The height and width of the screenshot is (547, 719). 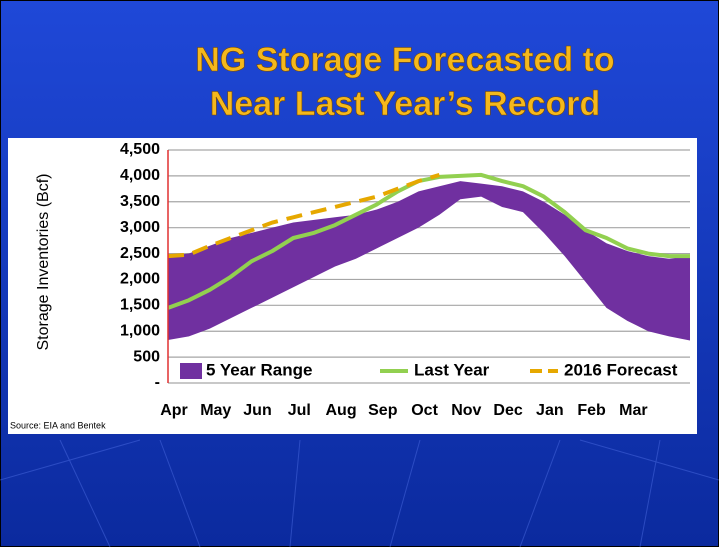 I want to click on y-axis-label: Storage Inventories (Bcf), so click(x=43, y=262).